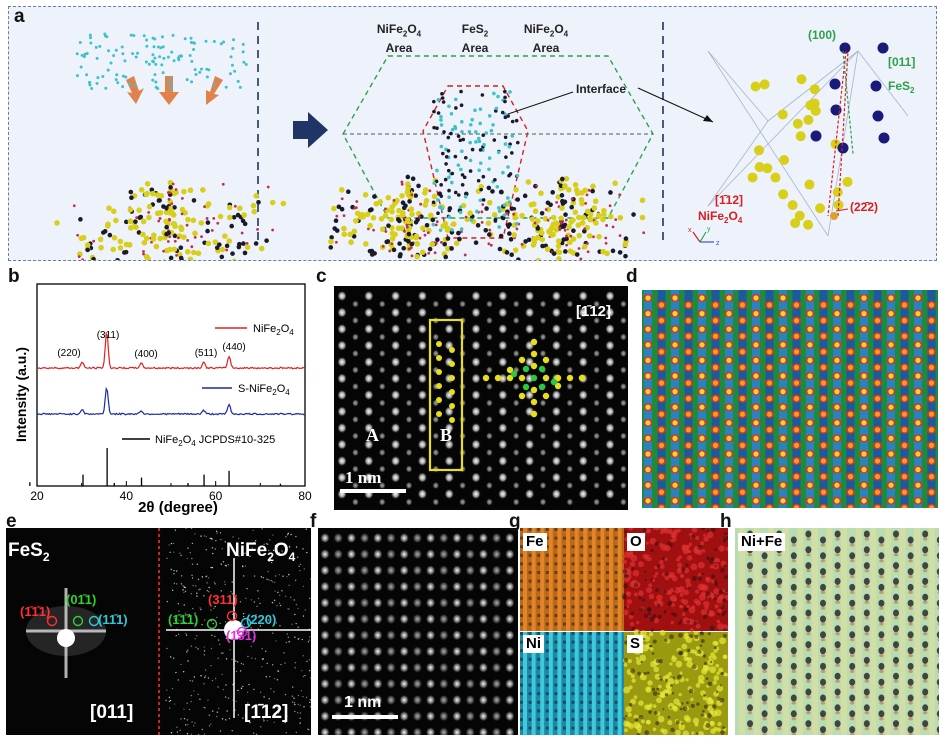  I want to click on svg-text: (22̄2), so click(864, 207).